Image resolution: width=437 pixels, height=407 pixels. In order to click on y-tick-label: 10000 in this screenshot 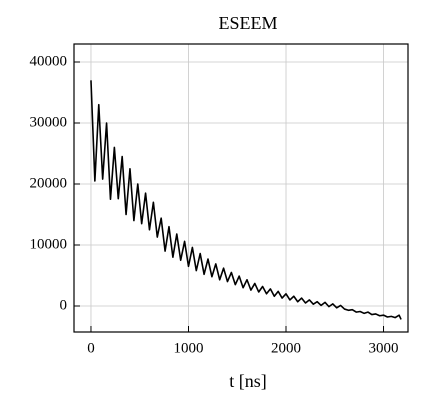, I will do `click(49, 244)`.